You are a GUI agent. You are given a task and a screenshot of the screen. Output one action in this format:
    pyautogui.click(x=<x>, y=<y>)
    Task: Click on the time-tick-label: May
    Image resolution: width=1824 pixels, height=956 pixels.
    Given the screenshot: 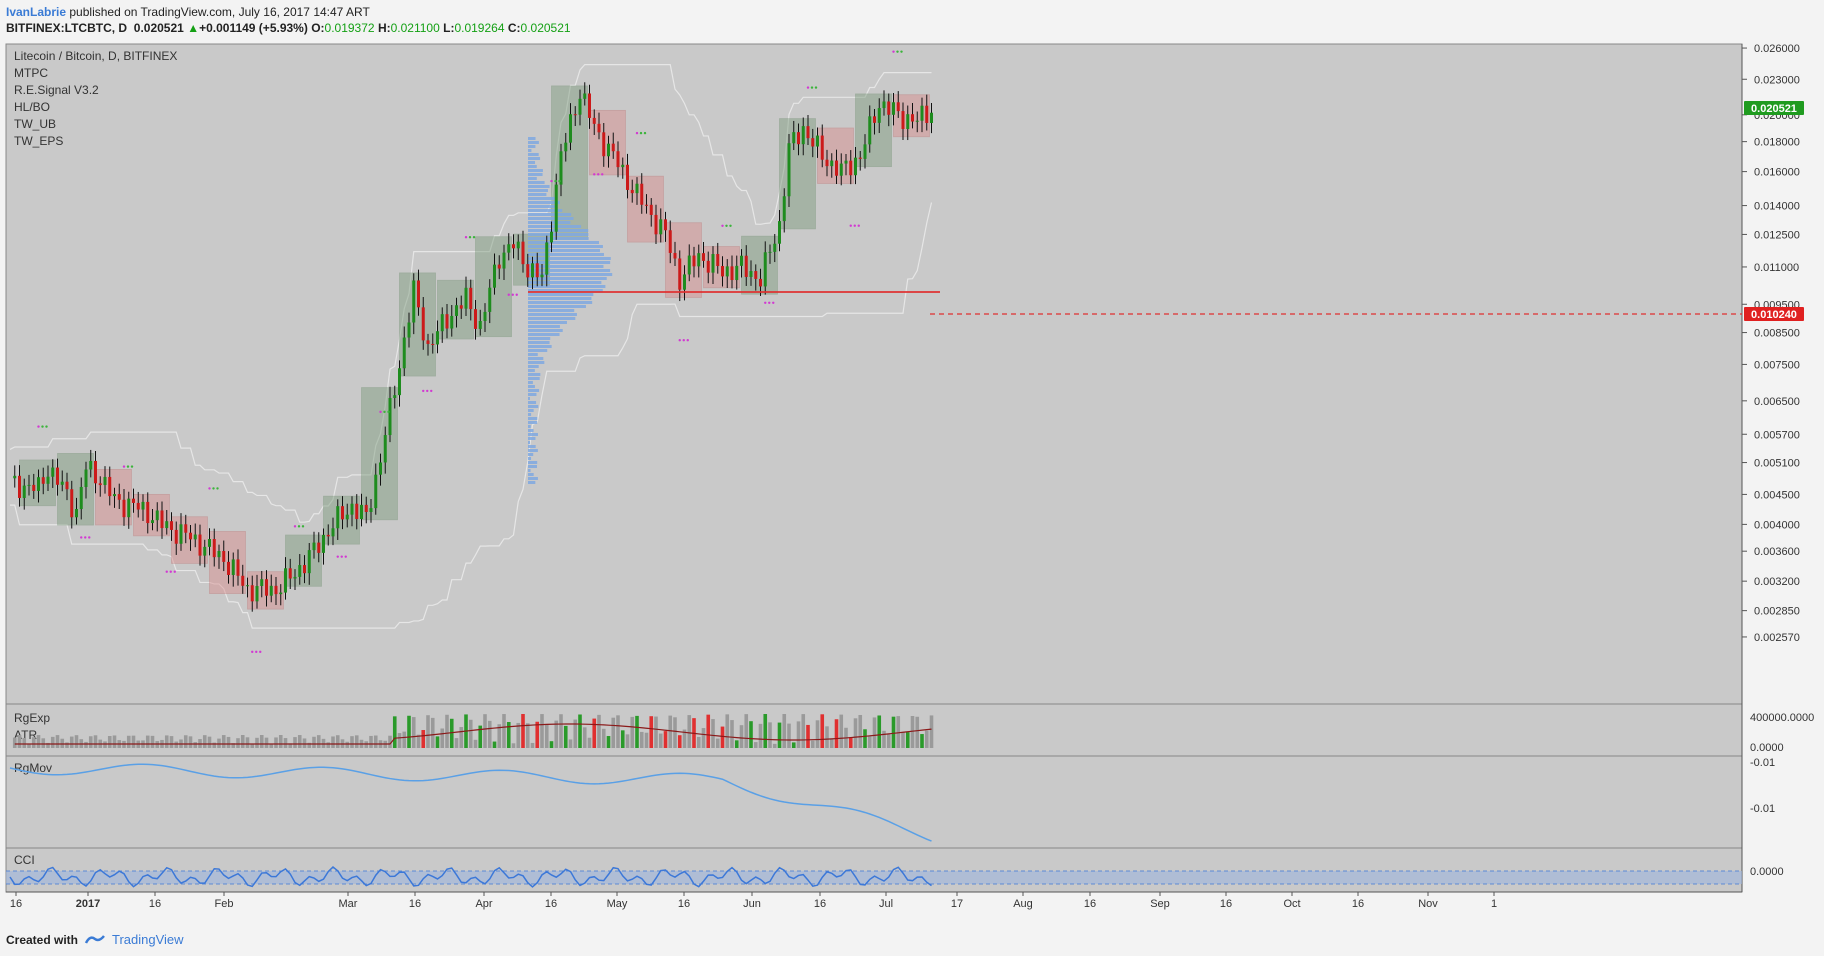 What is the action you would take?
    pyautogui.click(x=617, y=904)
    